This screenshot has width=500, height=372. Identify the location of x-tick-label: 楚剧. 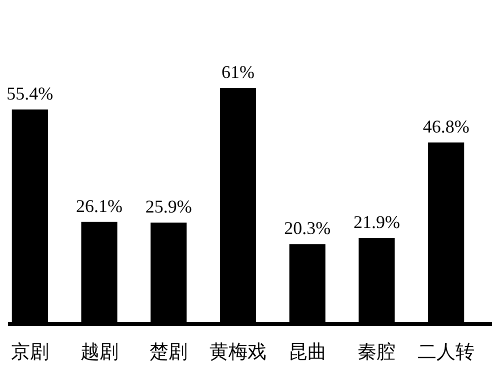
(169, 352).